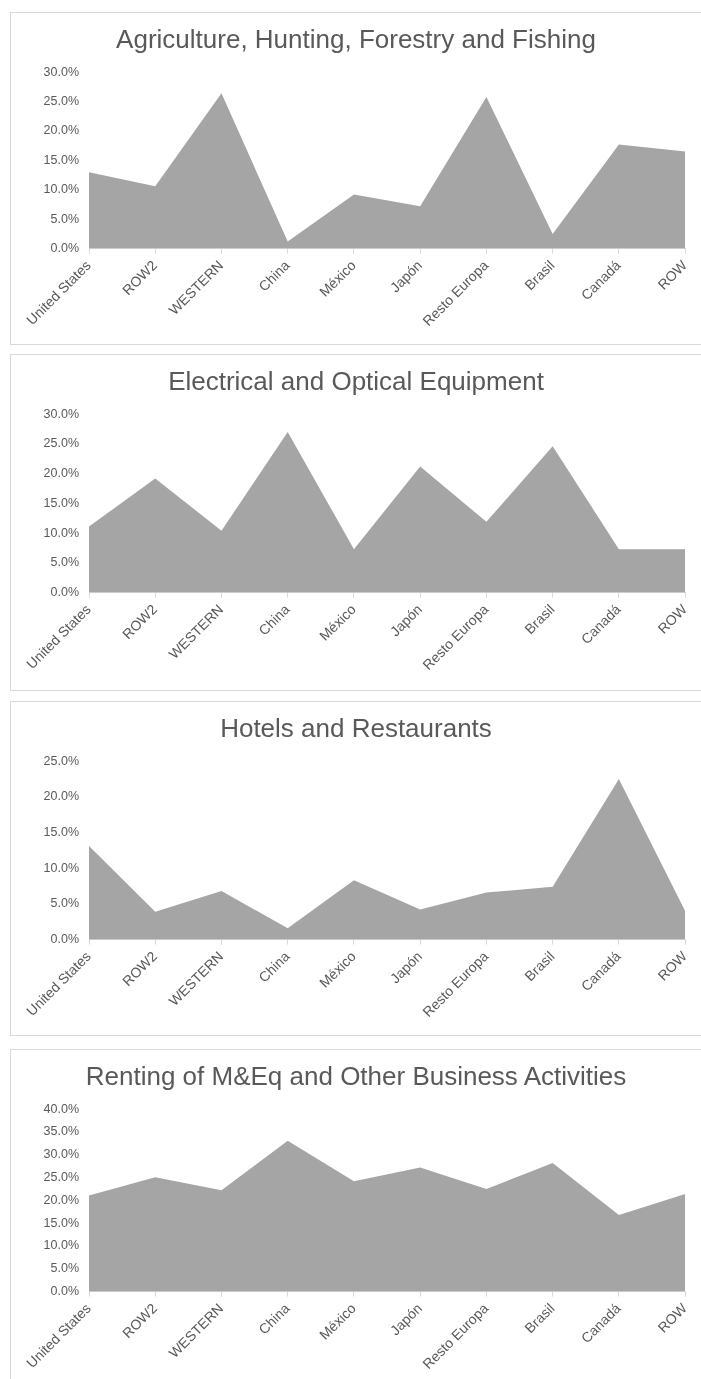 This screenshot has width=701, height=1379. I want to click on chart-title: Renting of M&Eq and Other Business Activities, so click(356, 1075).